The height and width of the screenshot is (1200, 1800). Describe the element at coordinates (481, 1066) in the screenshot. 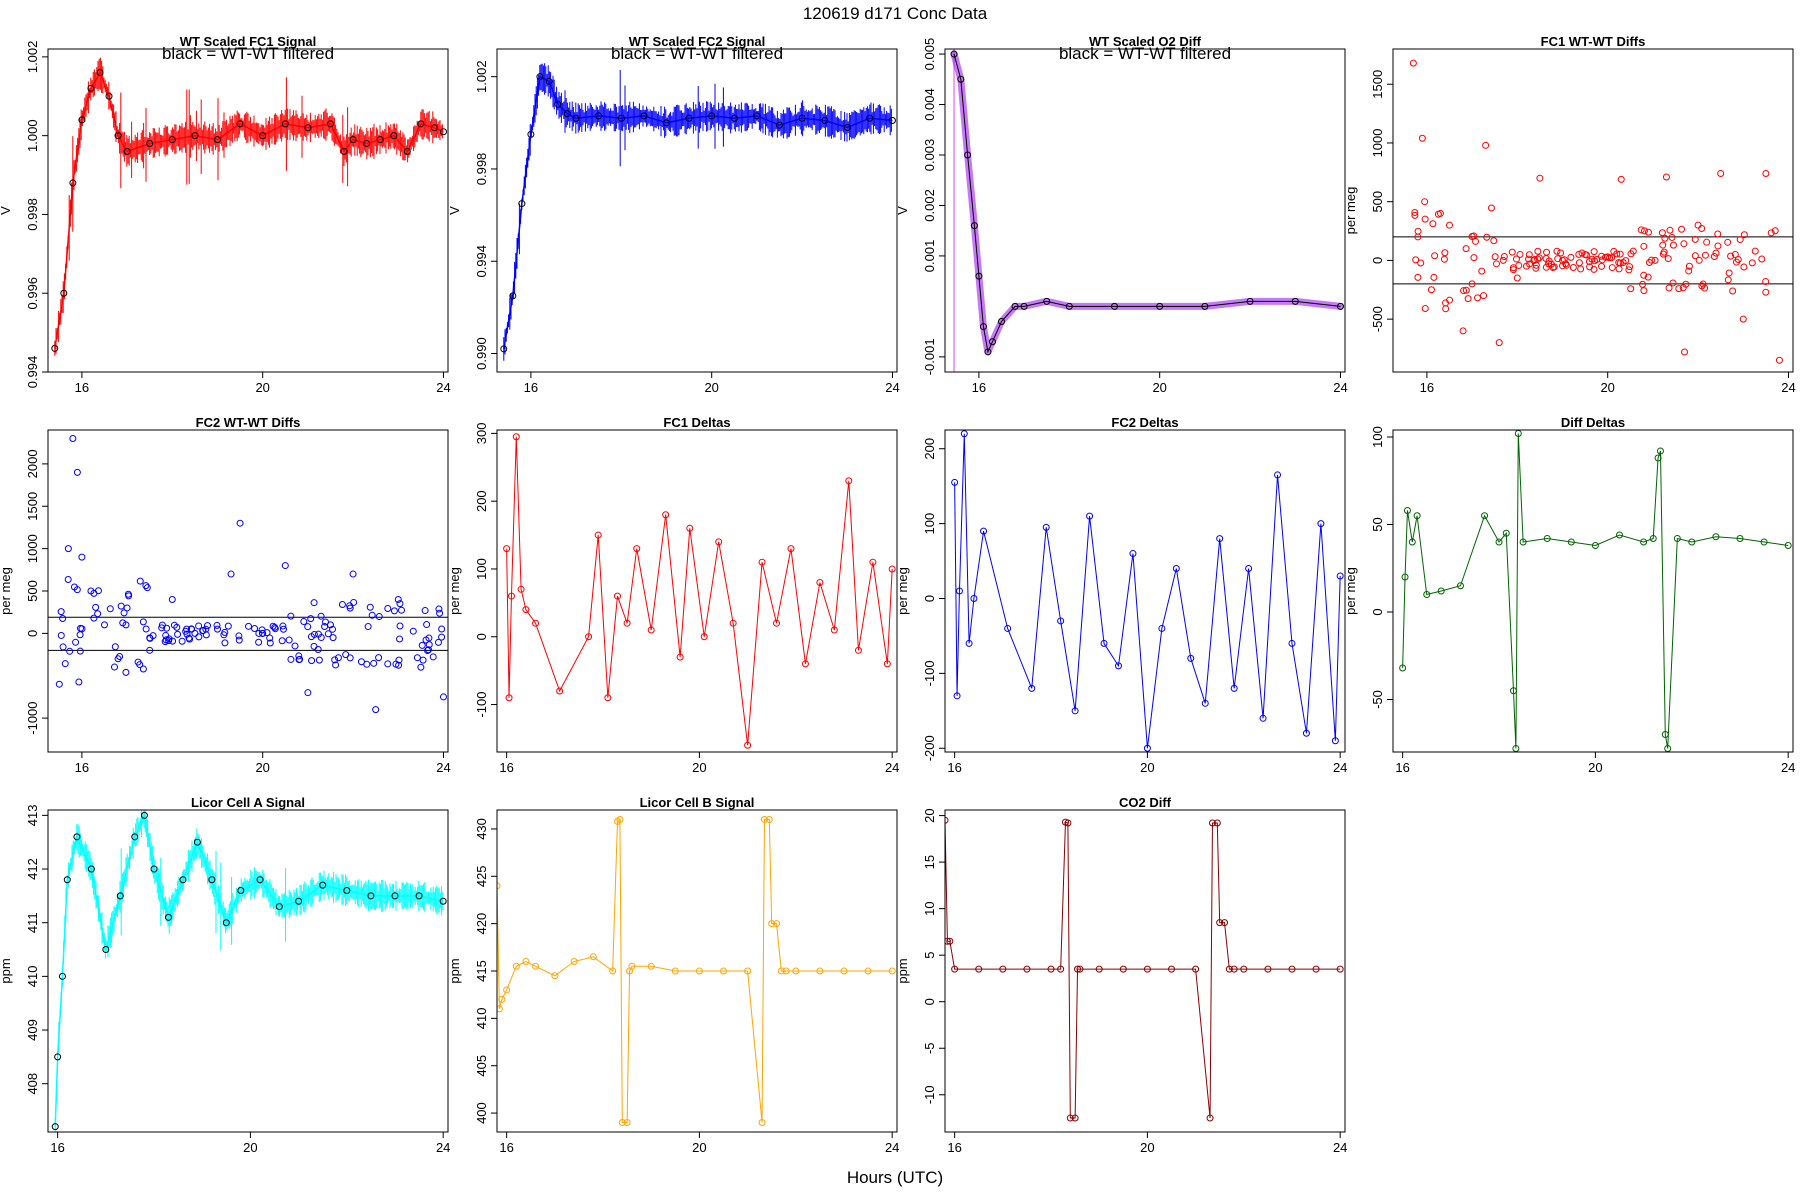

I see `y-tick-label: 405` at that location.